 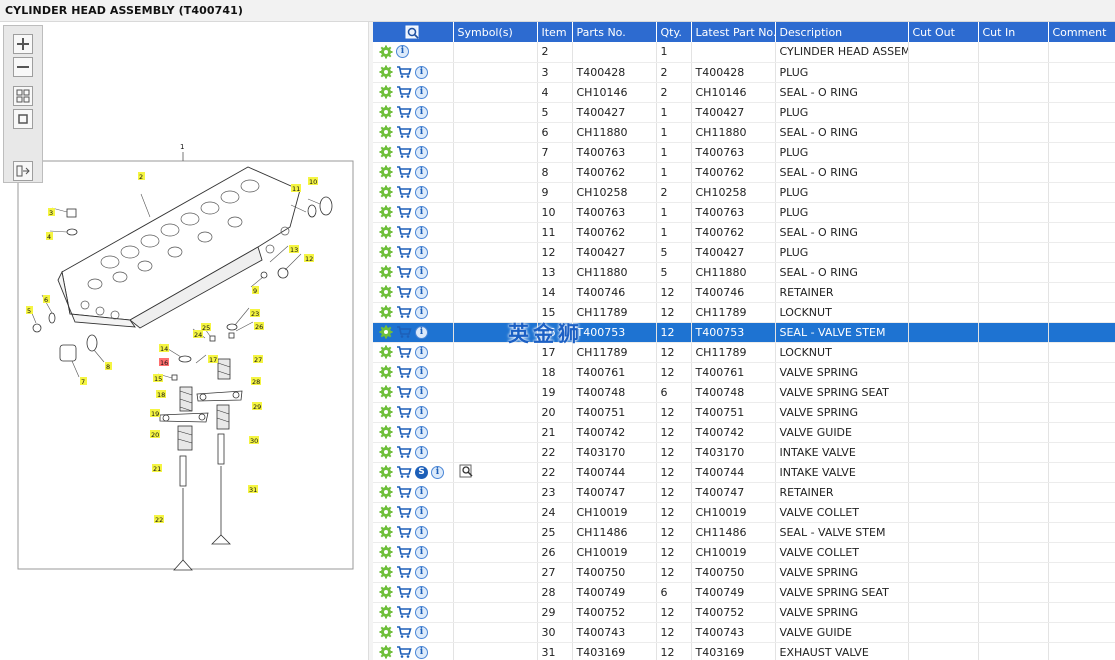 I want to click on table-row: i 28 T400749 6 T400749 VALVE SPRING SEAT, so click(x=744, y=592).